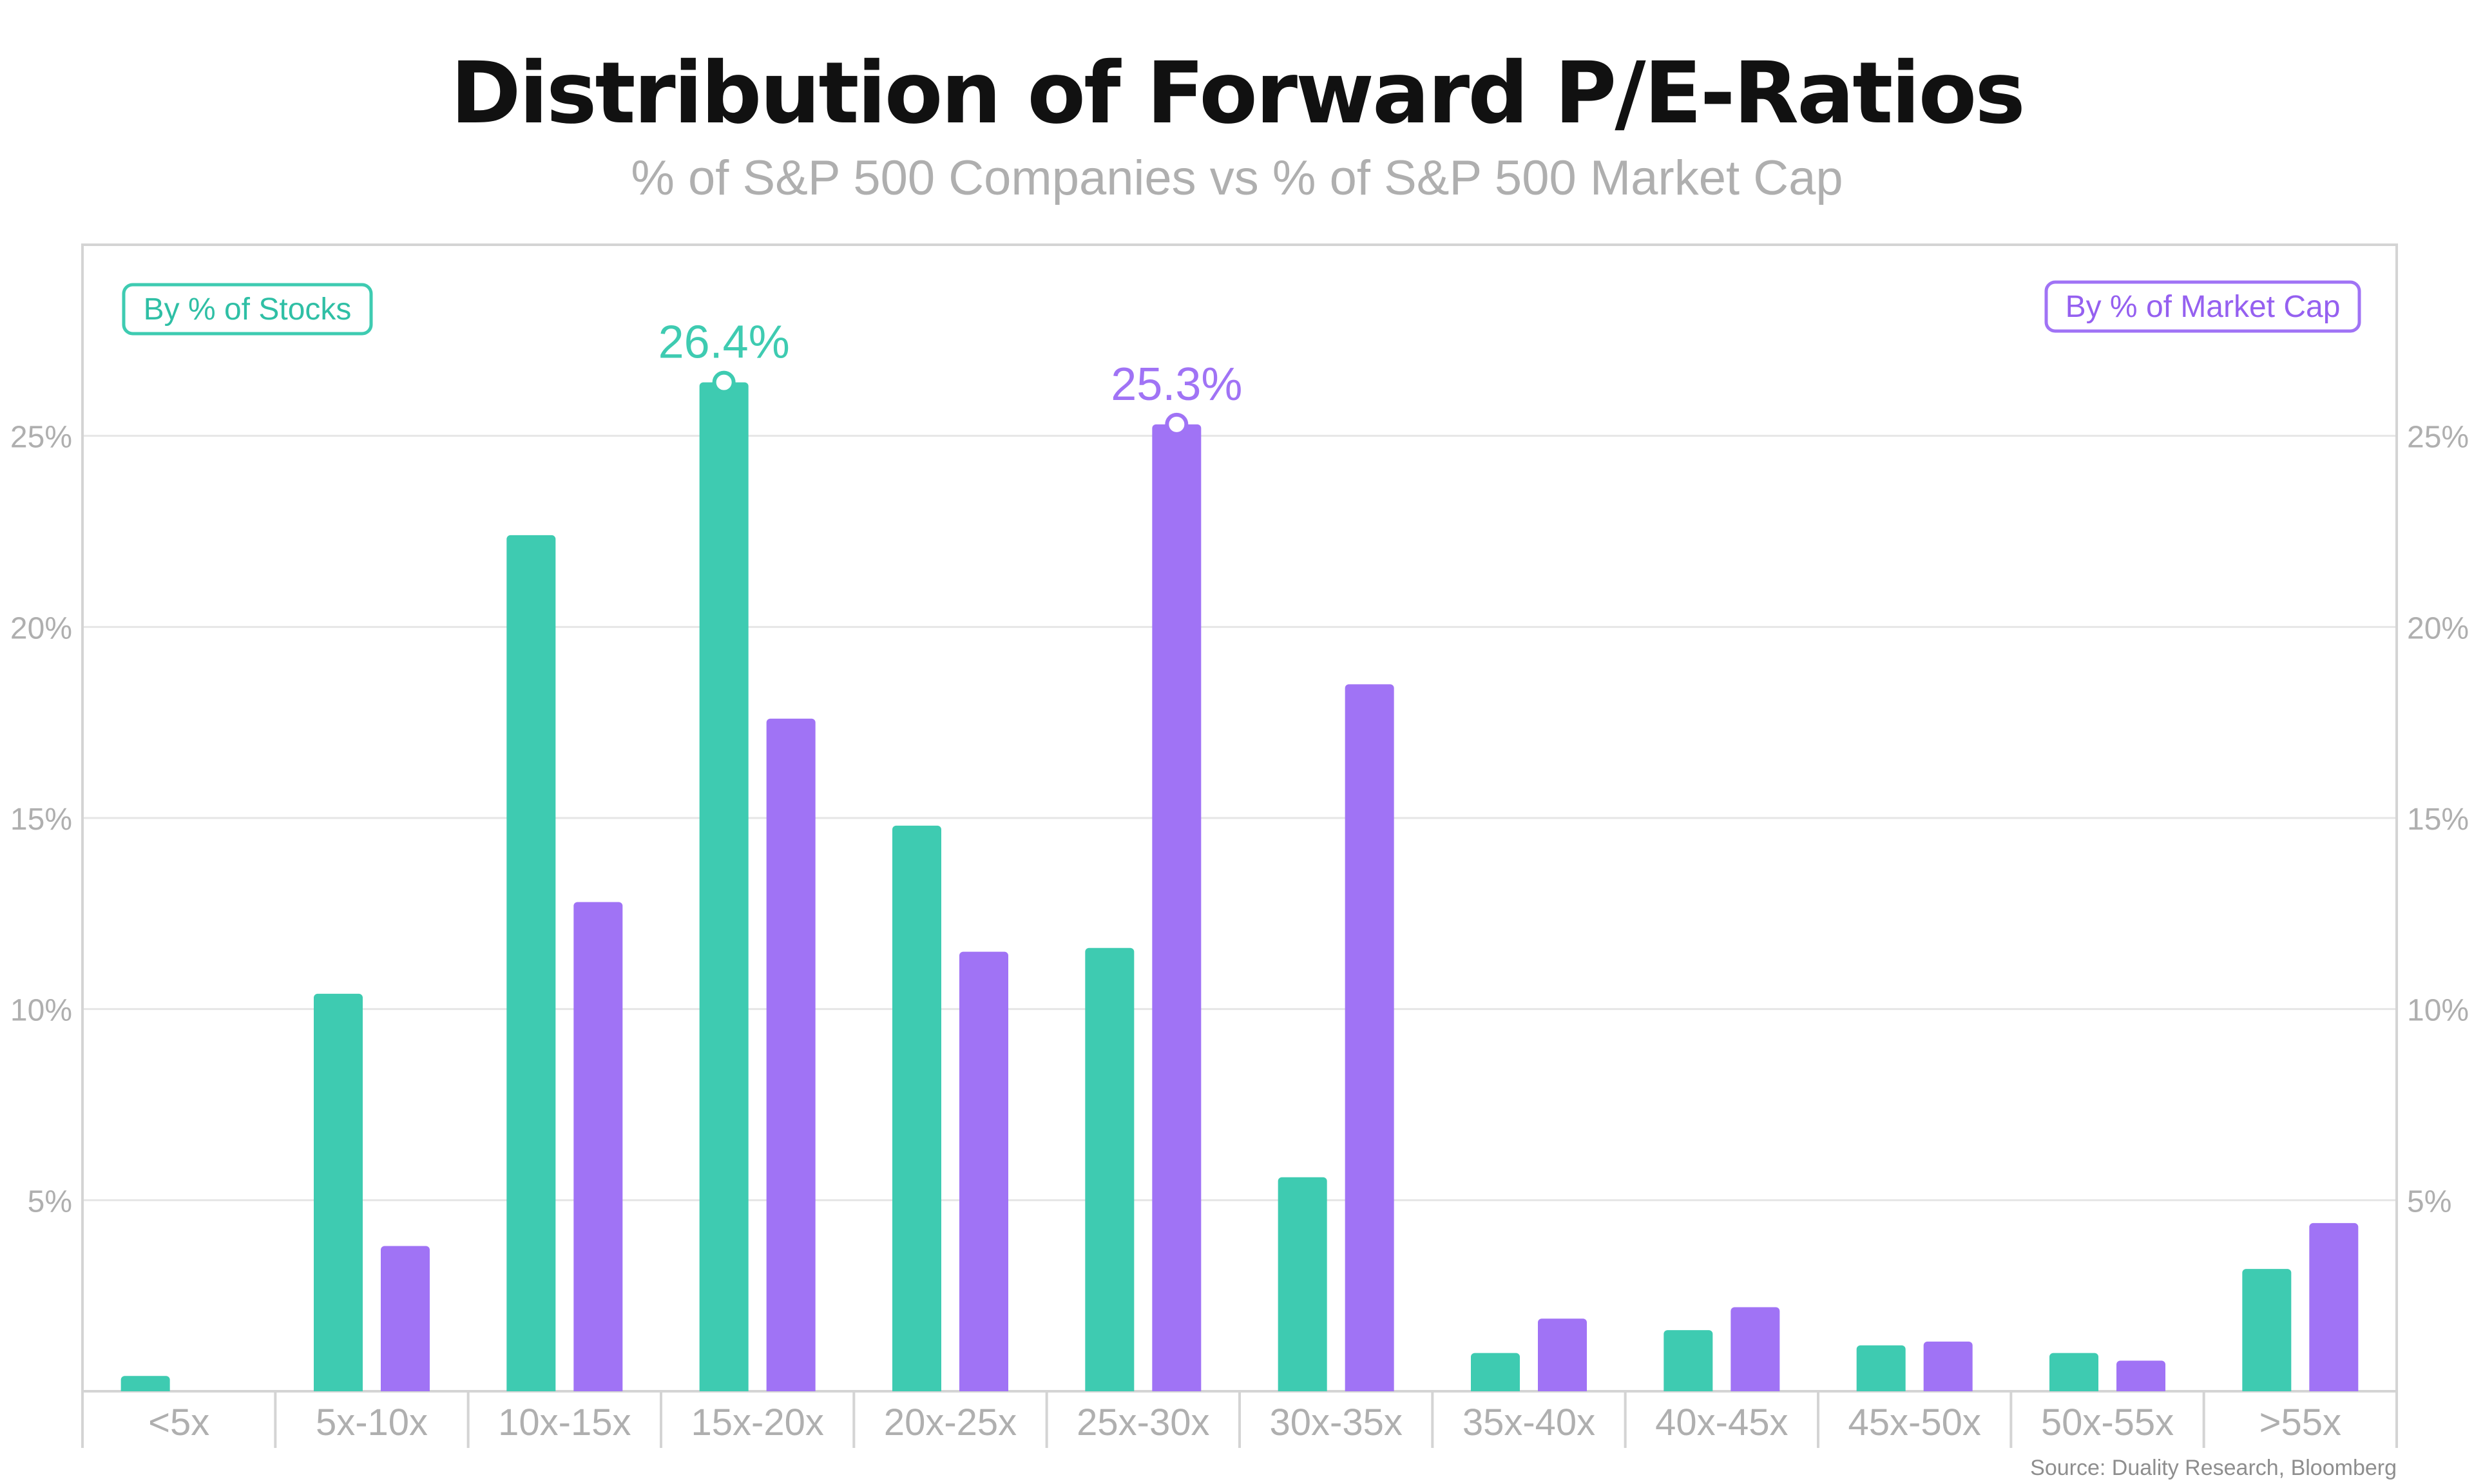 The height and width of the screenshot is (1484, 2474). What do you see at coordinates (2213, 1468) in the screenshot?
I see `source-note: Source: Duality Research, Bloomberg` at bounding box center [2213, 1468].